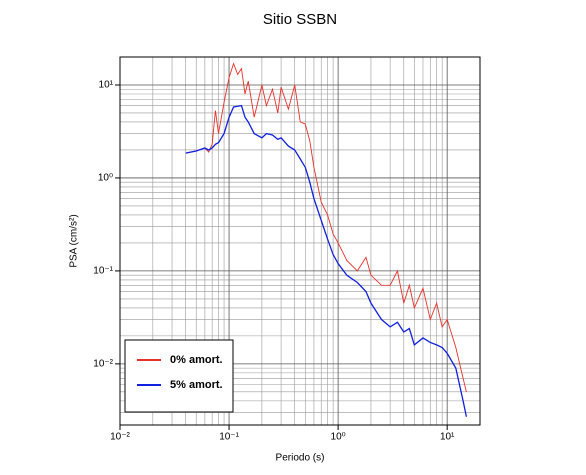  Describe the element at coordinates (196, 385) in the screenshot. I see `legend-label: 5% amort.` at that location.